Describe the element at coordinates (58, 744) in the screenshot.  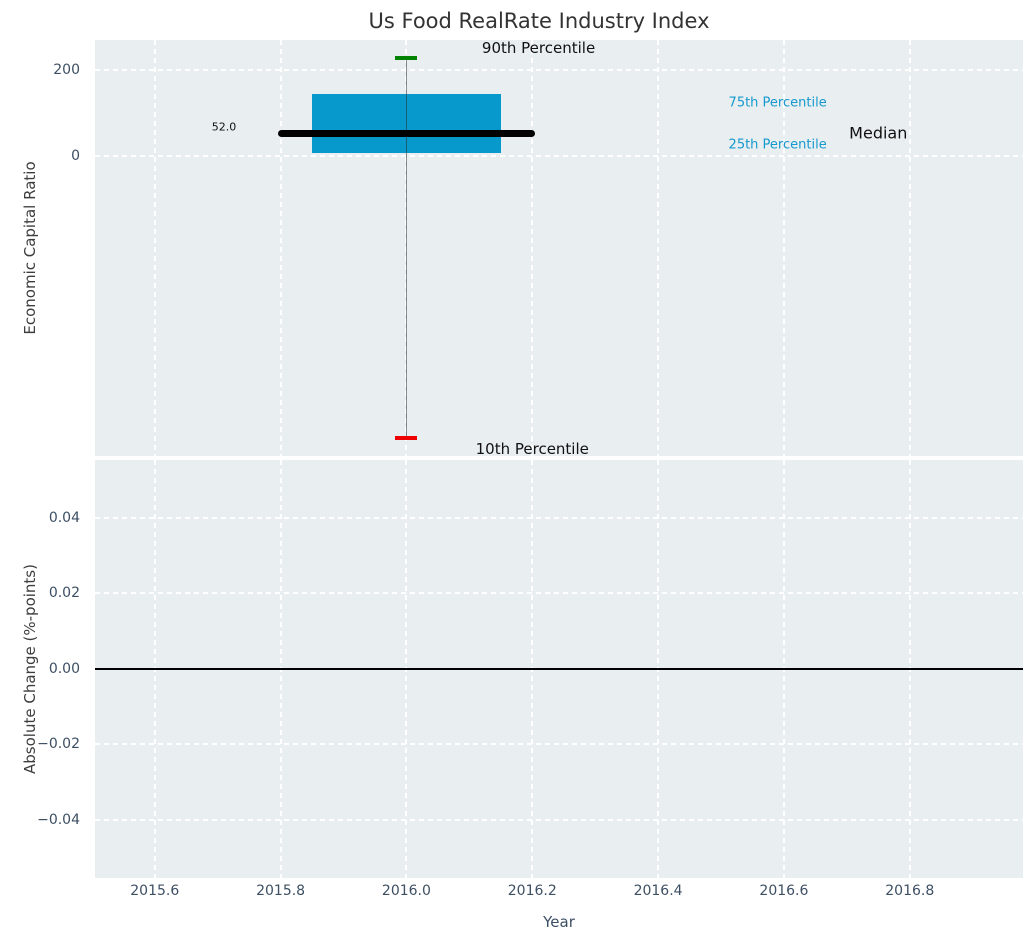
I see `ytick-label: −0.02` at that location.